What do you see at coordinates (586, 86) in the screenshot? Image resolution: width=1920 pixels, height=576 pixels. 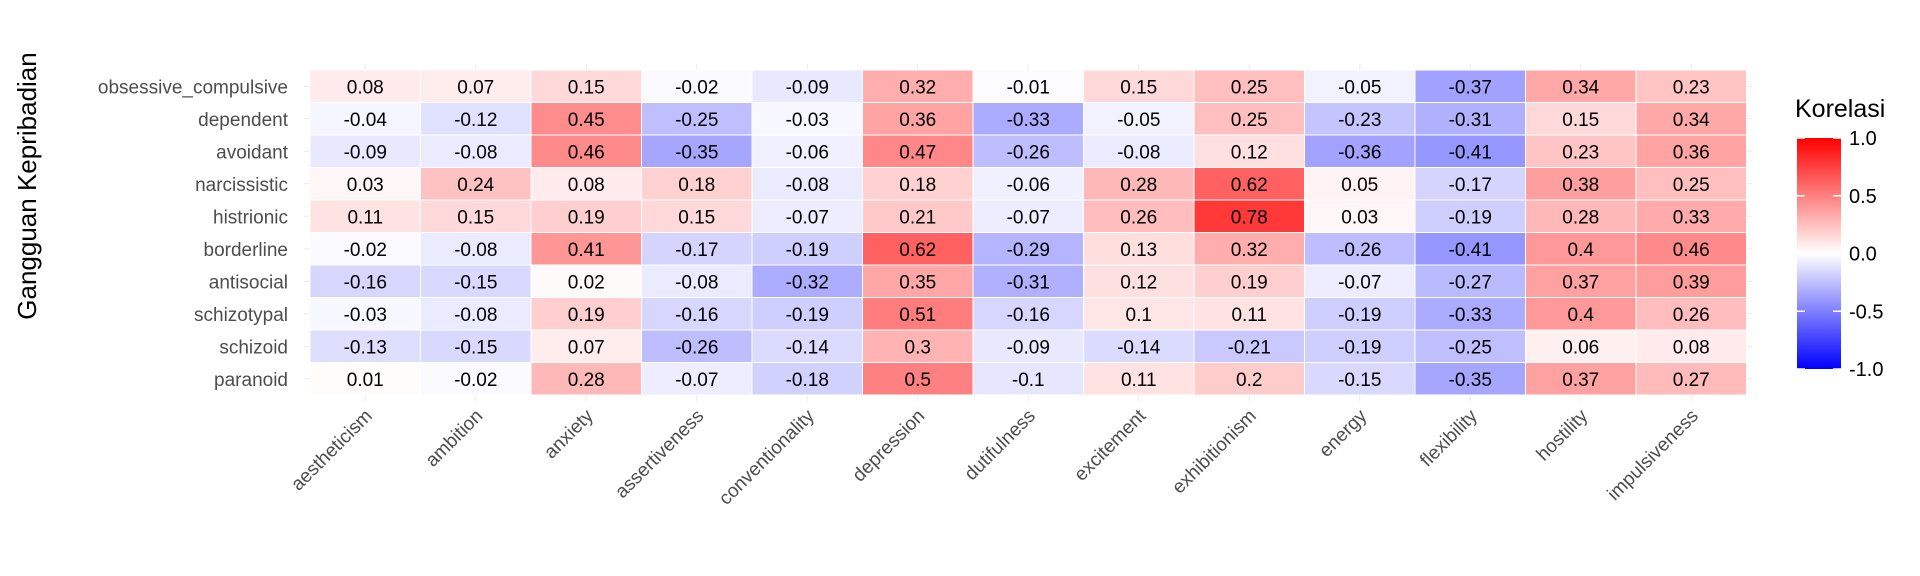 I see `heatmap-cell-obsessive-compulsive-anxiety` at bounding box center [586, 86].